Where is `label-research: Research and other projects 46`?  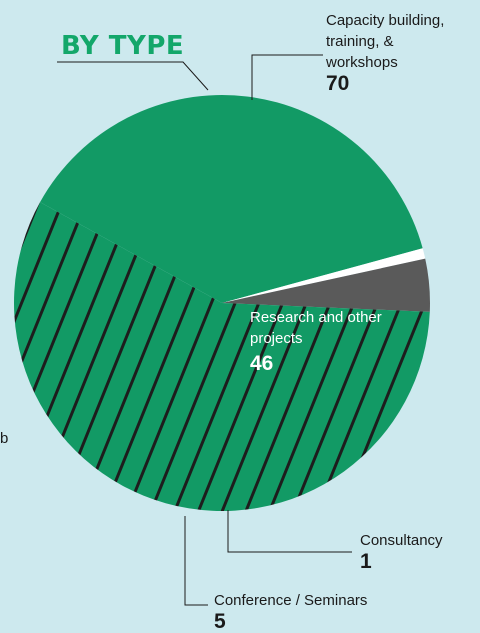 label-research: Research and other projects 46 is located at coordinates (316, 341).